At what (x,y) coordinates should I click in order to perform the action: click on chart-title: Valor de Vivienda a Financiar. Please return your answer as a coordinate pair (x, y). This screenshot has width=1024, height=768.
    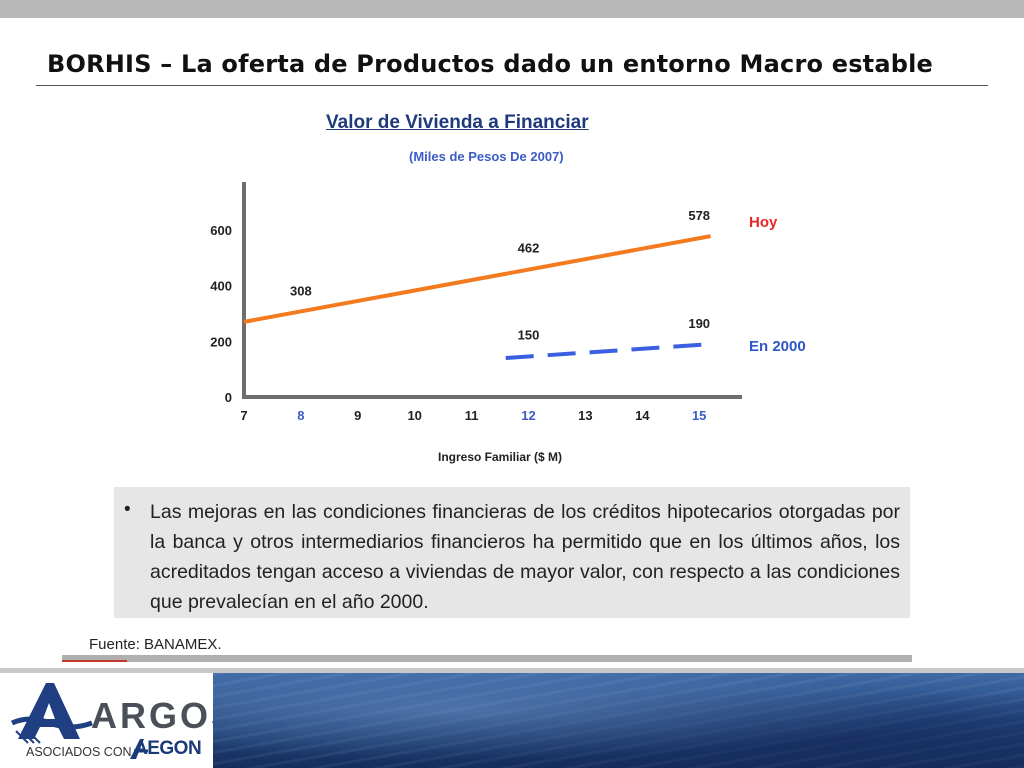
    Looking at the image, I should click on (457, 122).